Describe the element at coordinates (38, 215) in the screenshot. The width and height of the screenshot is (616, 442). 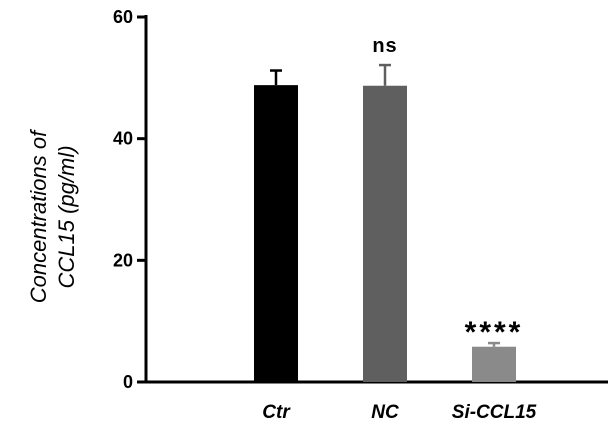
I see `y-axis-label-line-1: Concentrations of` at that location.